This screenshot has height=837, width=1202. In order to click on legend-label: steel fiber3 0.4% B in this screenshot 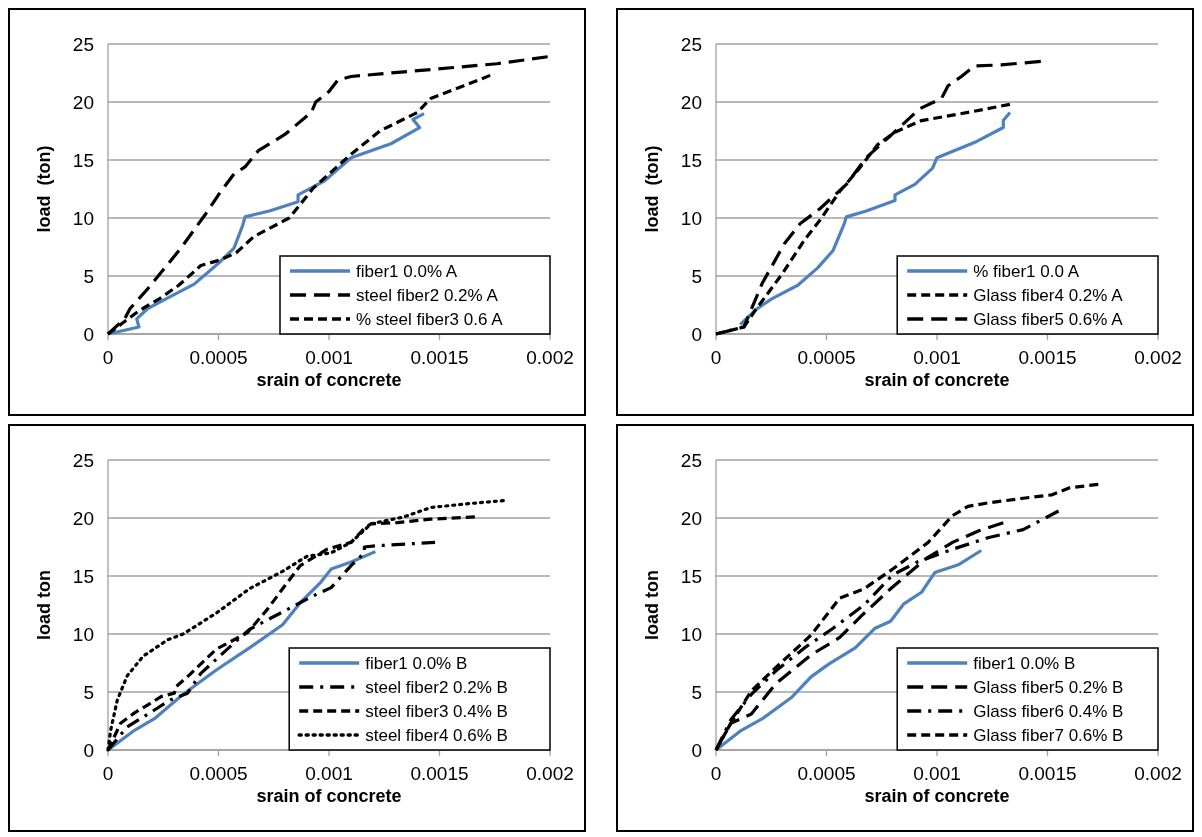, I will do `click(436, 711)`.